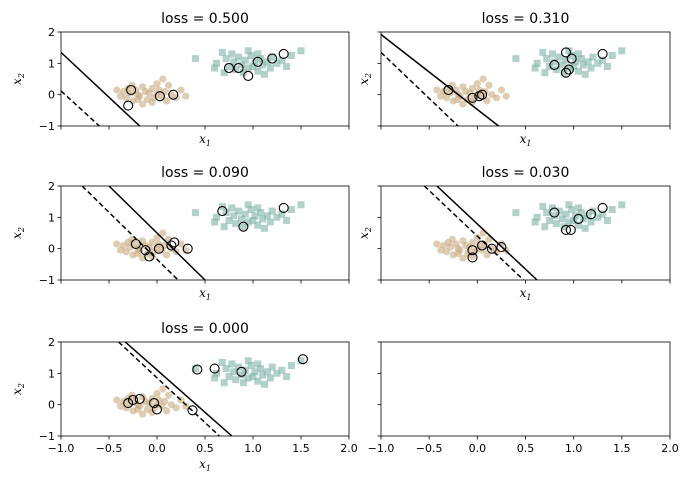  I want to click on x-tick-label: 1.5, so click(622, 448).